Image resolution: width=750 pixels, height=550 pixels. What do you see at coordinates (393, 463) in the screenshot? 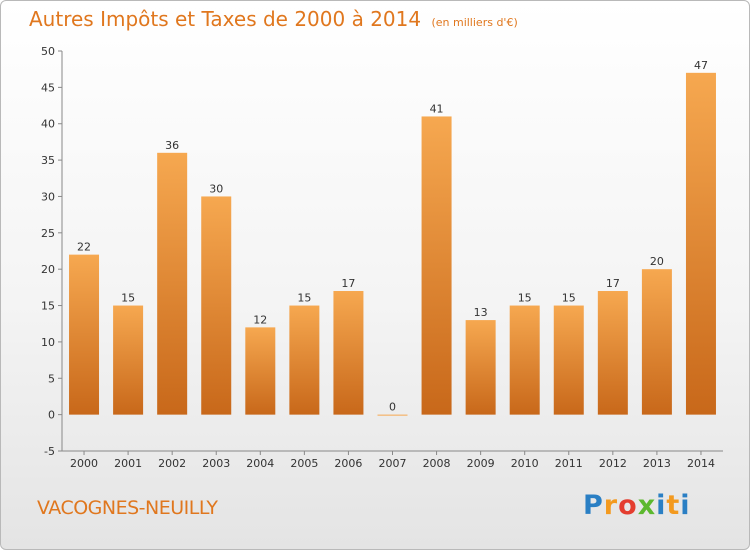
I see `x-tick-label-2007: 2007` at bounding box center [393, 463].